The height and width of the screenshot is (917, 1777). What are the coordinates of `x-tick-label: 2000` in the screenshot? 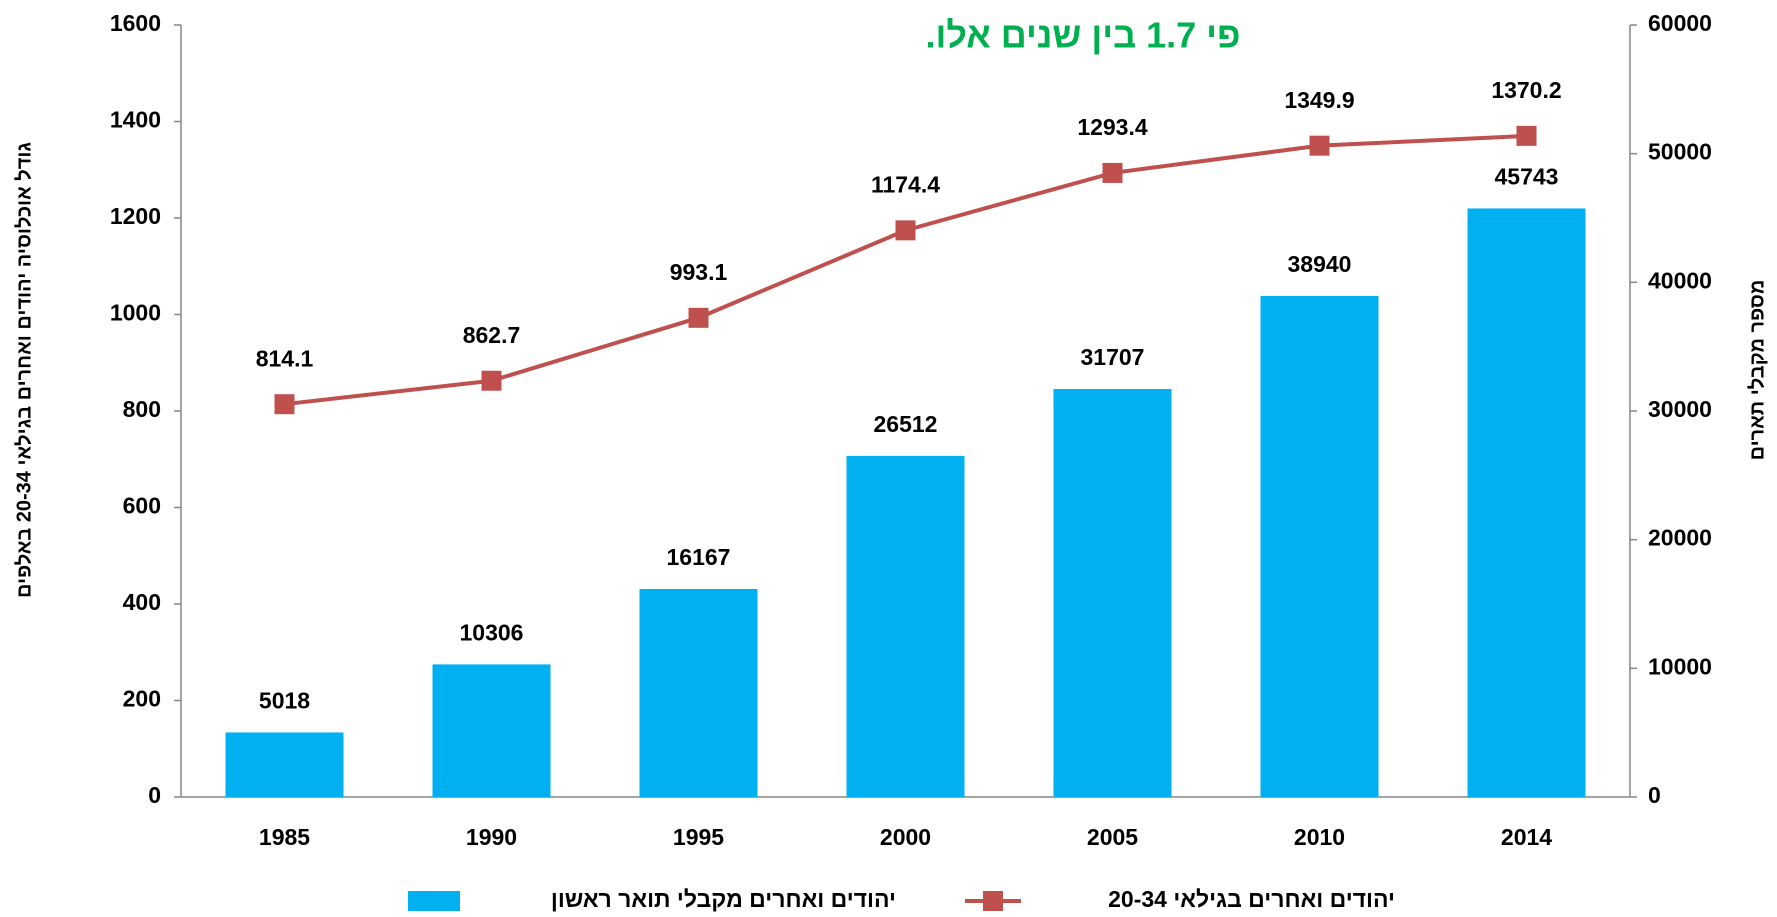 It's located at (905, 837).